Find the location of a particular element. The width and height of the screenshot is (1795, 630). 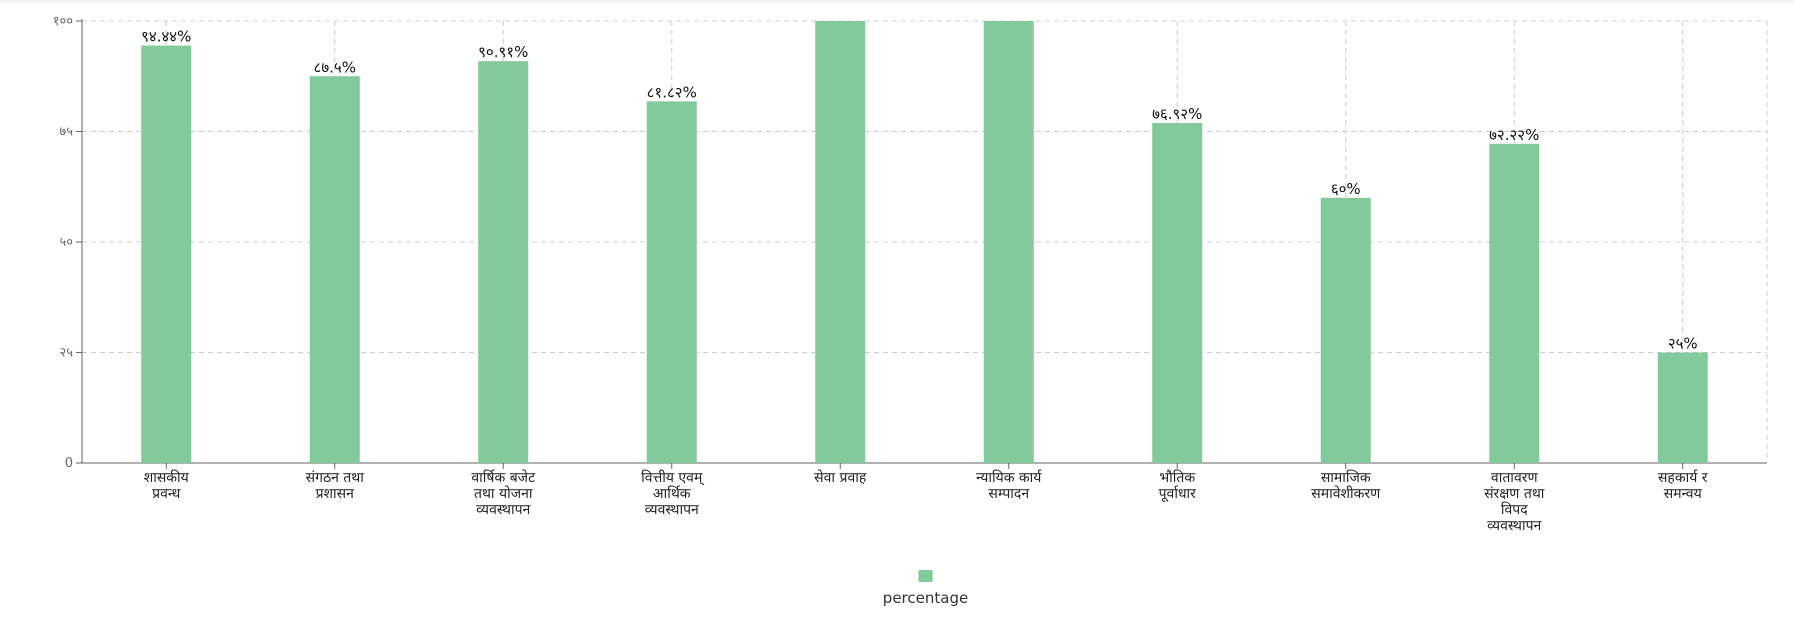

x-tick-label: तथा योजना is located at coordinates (503, 493).